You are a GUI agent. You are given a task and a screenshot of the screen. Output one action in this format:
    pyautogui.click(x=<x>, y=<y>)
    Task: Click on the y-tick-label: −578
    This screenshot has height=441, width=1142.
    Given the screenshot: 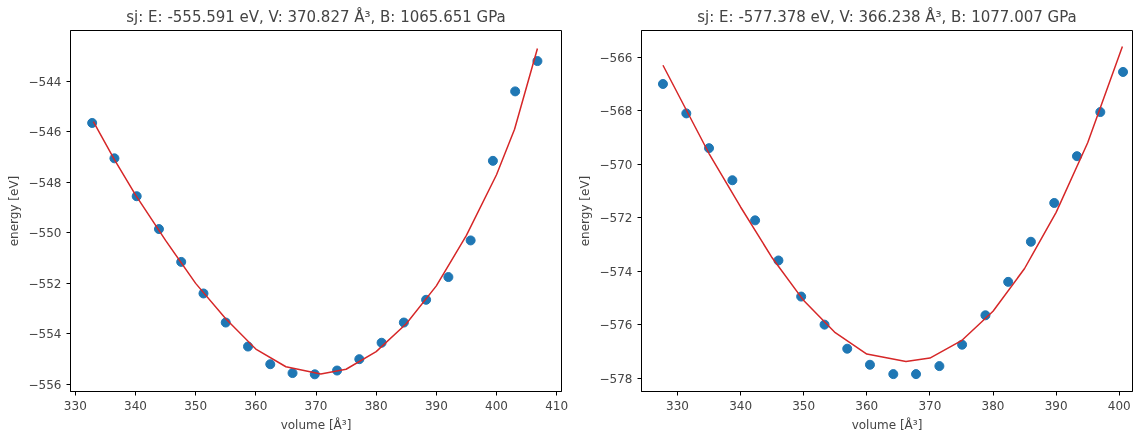 What is the action you would take?
    pyautogui.click(x=616, y=378)
    